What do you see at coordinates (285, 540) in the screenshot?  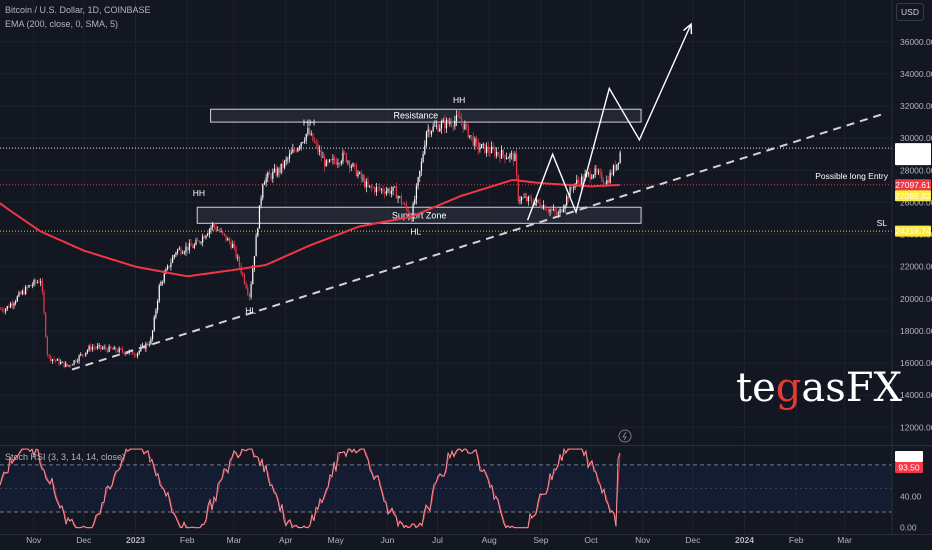 I see `x-tick-label: Apr` at bounding box center [285, 540].